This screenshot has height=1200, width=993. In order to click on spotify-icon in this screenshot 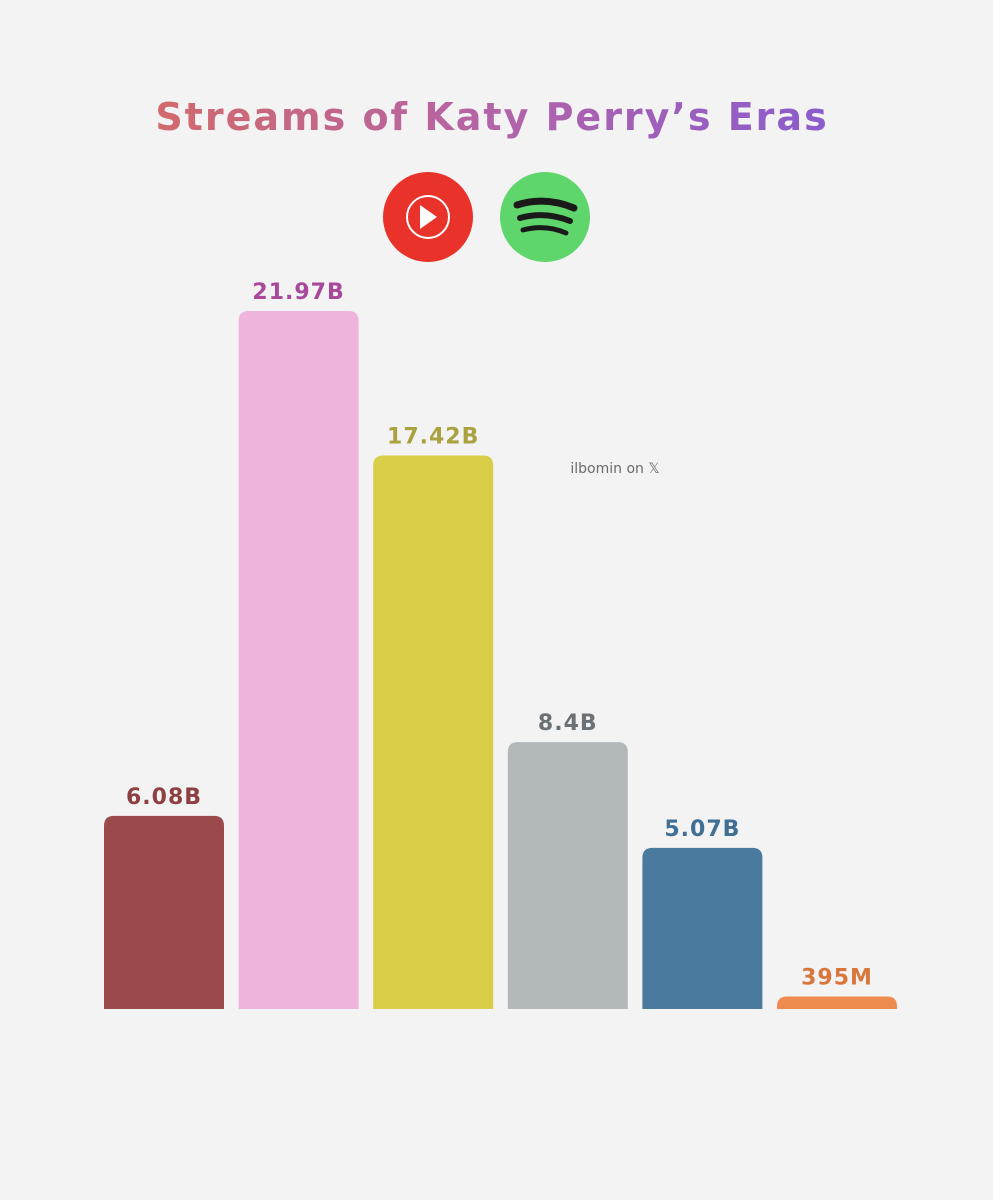, I will do `click(545, 217)`.